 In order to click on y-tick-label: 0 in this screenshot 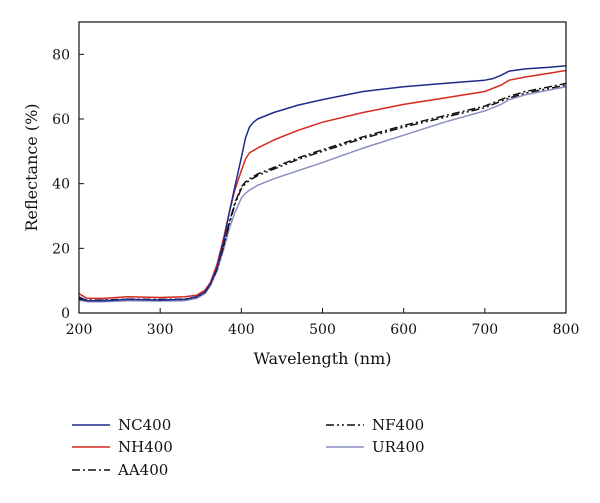, I will do `click(65, 314)`.